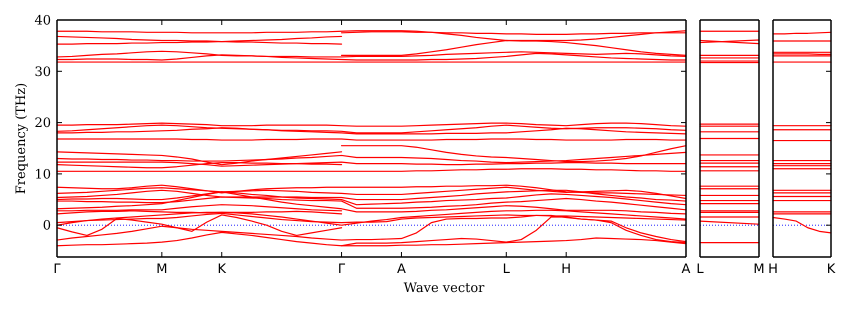 The width and height of the screenshot is (852, 310). I want to click on y-tick-label: 20, so click(42, 124).